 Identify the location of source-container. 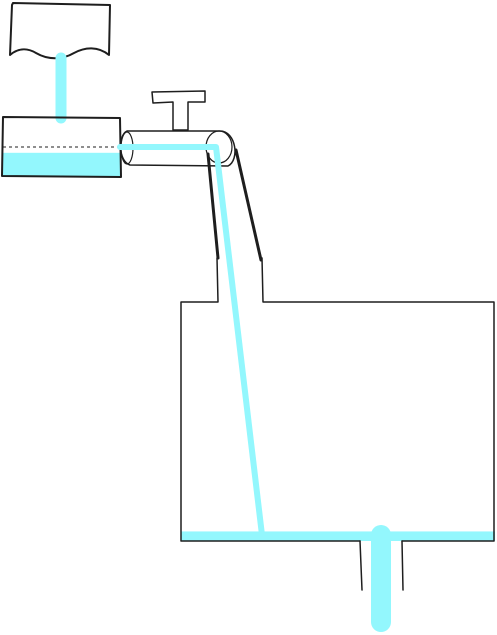
(60, 31).